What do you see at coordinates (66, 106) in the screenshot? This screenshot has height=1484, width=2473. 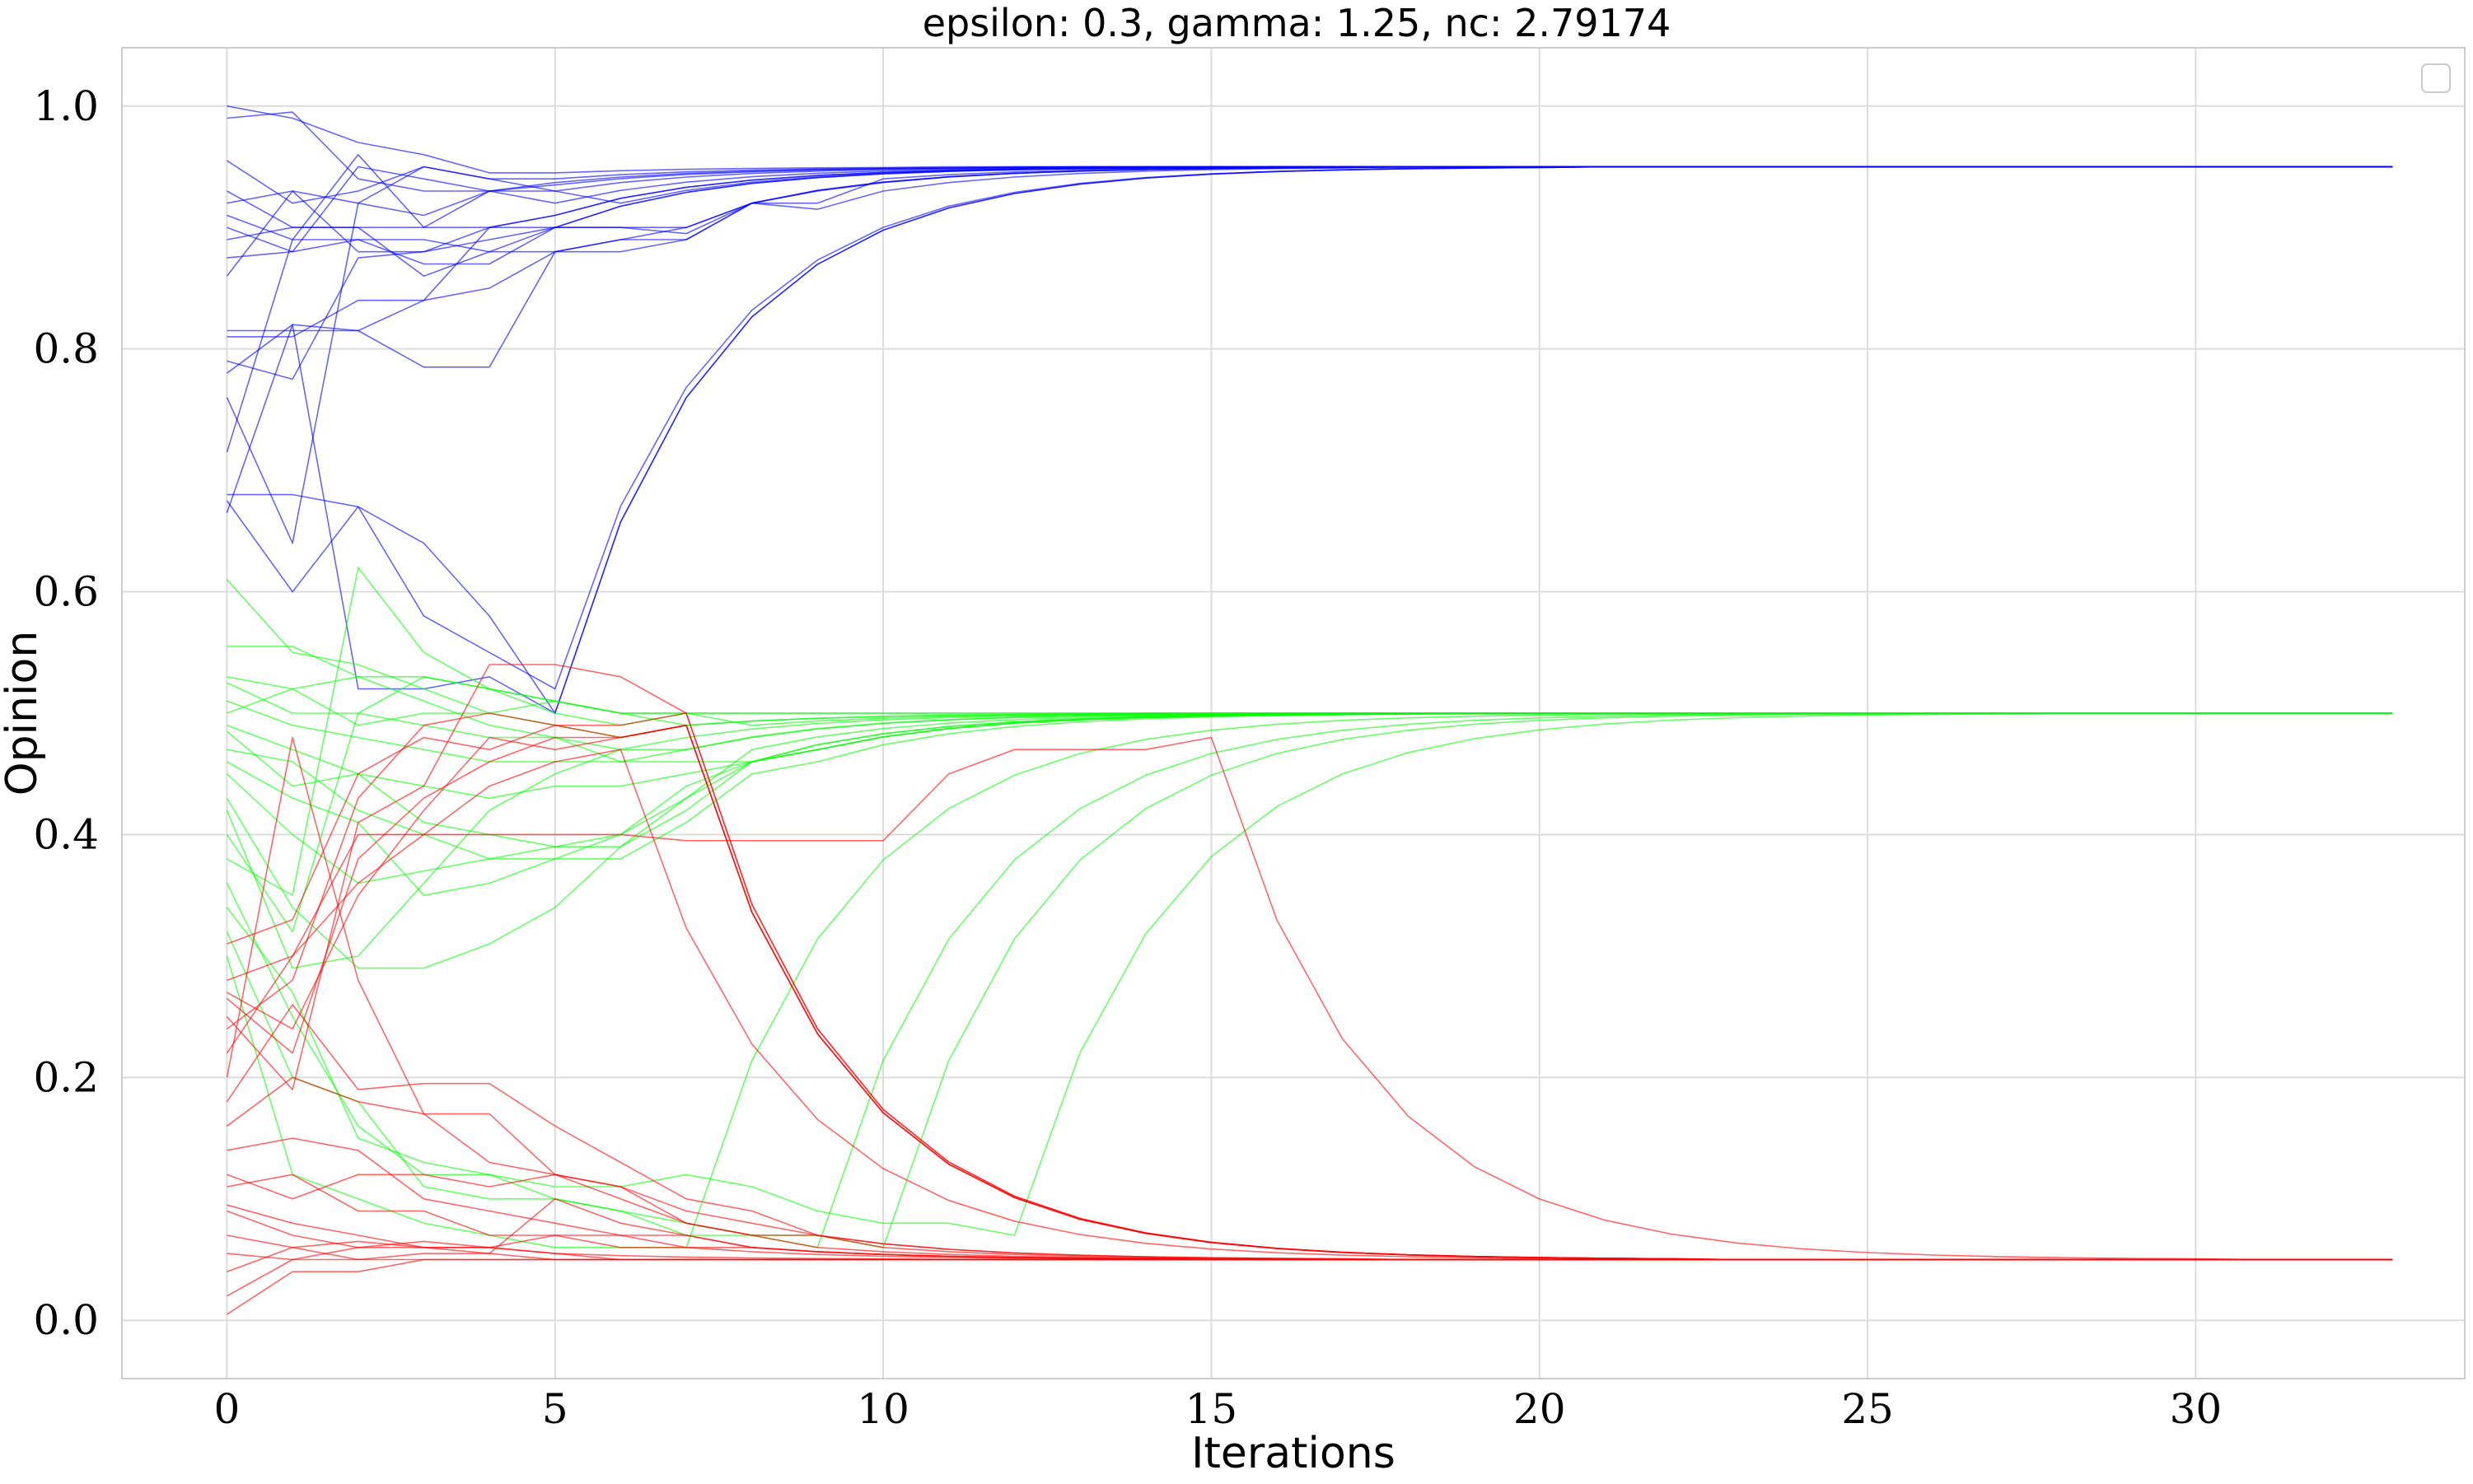 I see `y-tick-label: 1.0` at bounding box center [66, 106].